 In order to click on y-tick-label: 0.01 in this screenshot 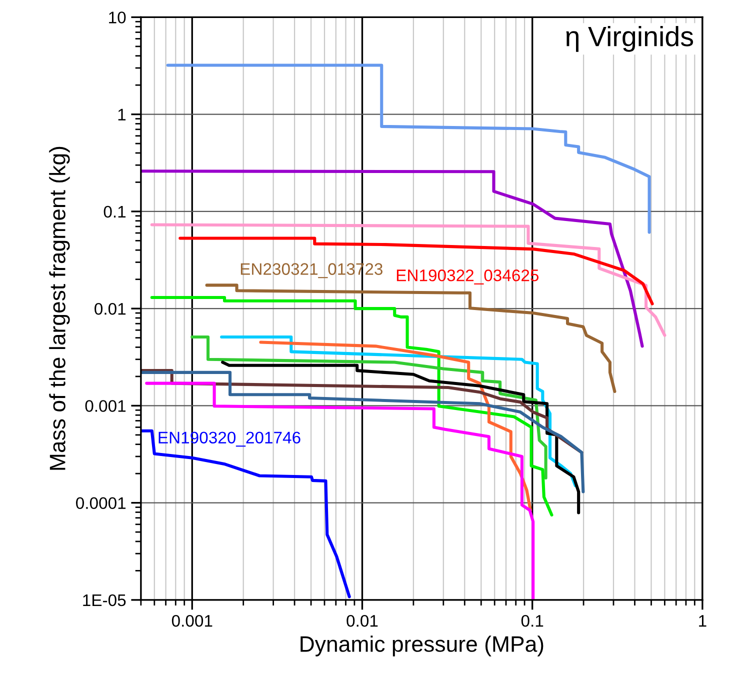, I will do `click(110, 308)`.